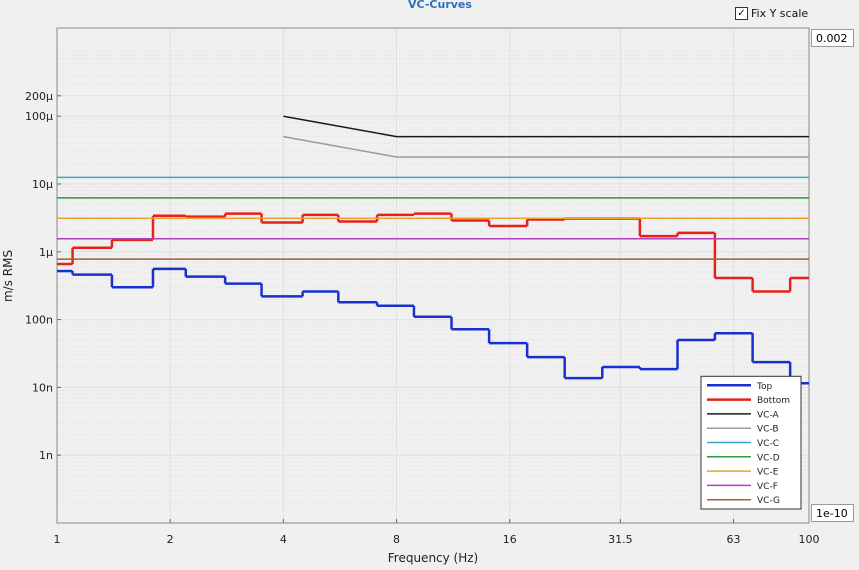  I want to click on x-tick-label: 4, so click(283, 539).